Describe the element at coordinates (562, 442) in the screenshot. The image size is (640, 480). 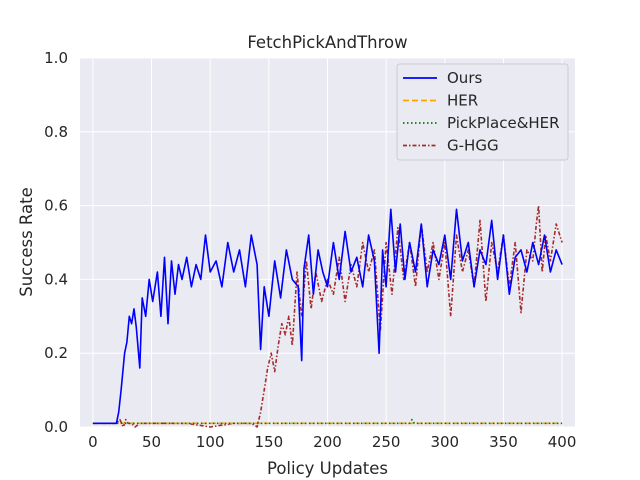
I see `x-tick-label: 400` at that location.